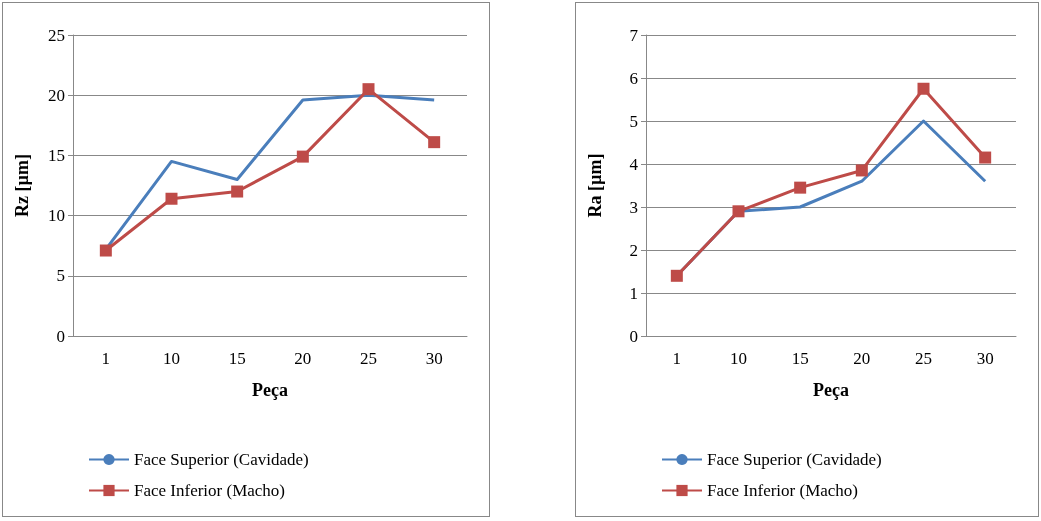 The height and width of the screenshot is (521, 1041). I want to click on y-tick-label: 1, so click(633, 293).